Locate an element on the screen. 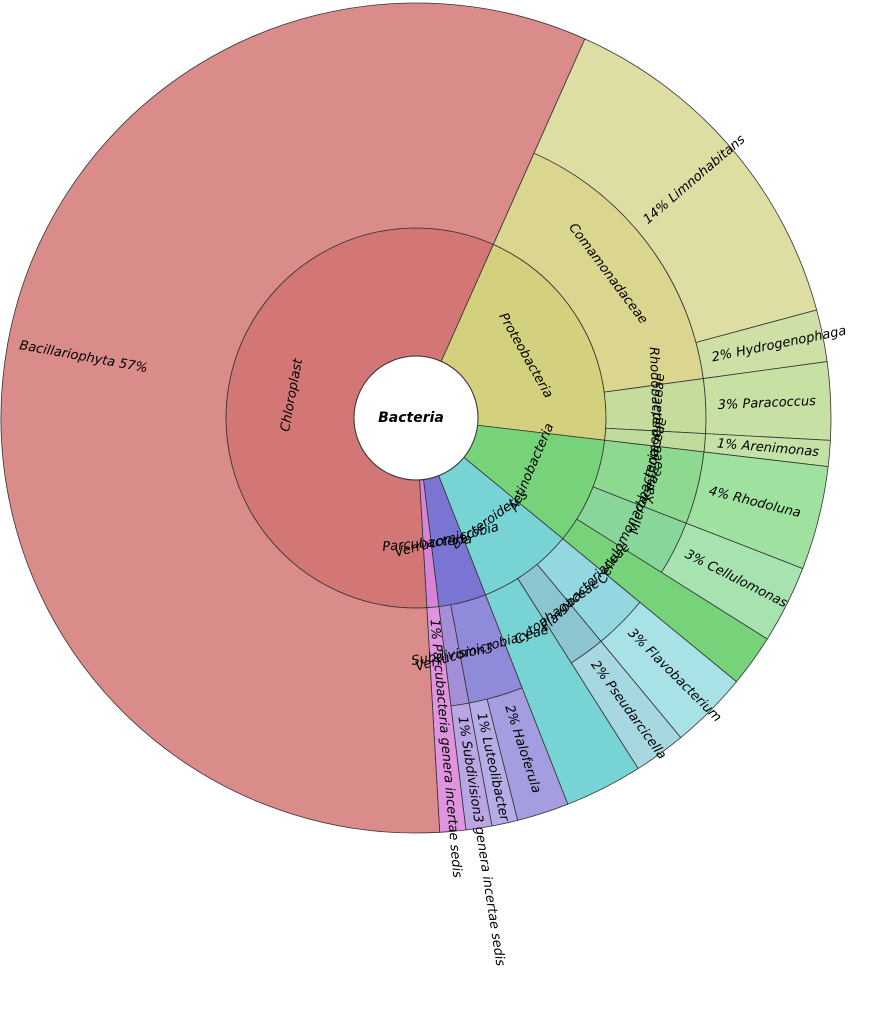  center-circle is located at coordinates (416, 418).